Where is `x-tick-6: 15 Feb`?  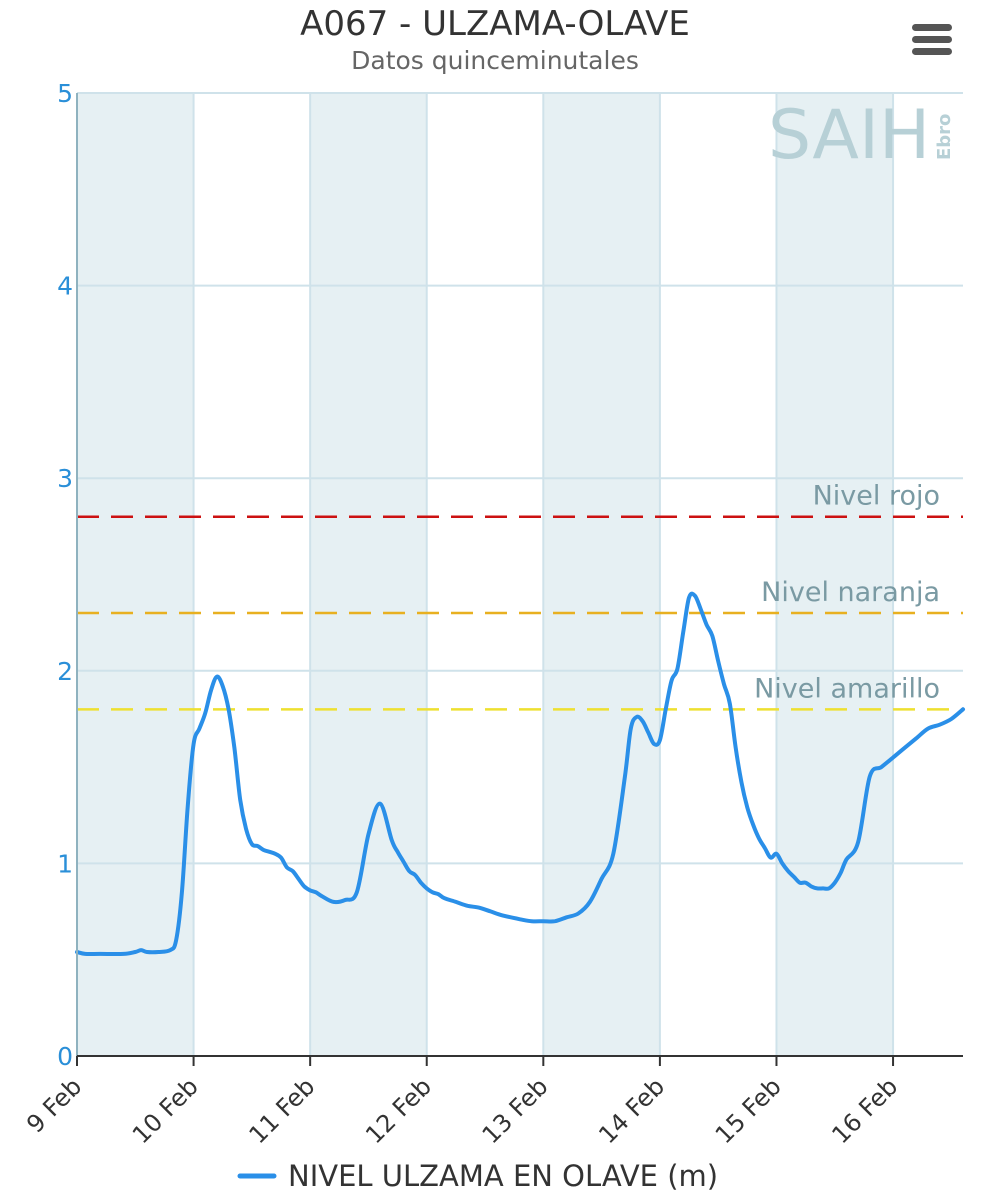 x-tick-6: 15 Feb is located at coordinates (748, 1110).